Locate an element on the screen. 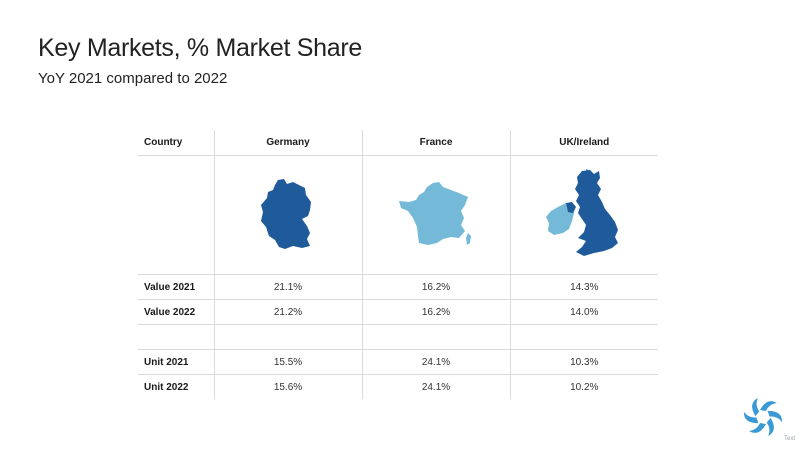 This screenshot has height=450, width=800. column-header-france: France is located at coordinates (435, 143).